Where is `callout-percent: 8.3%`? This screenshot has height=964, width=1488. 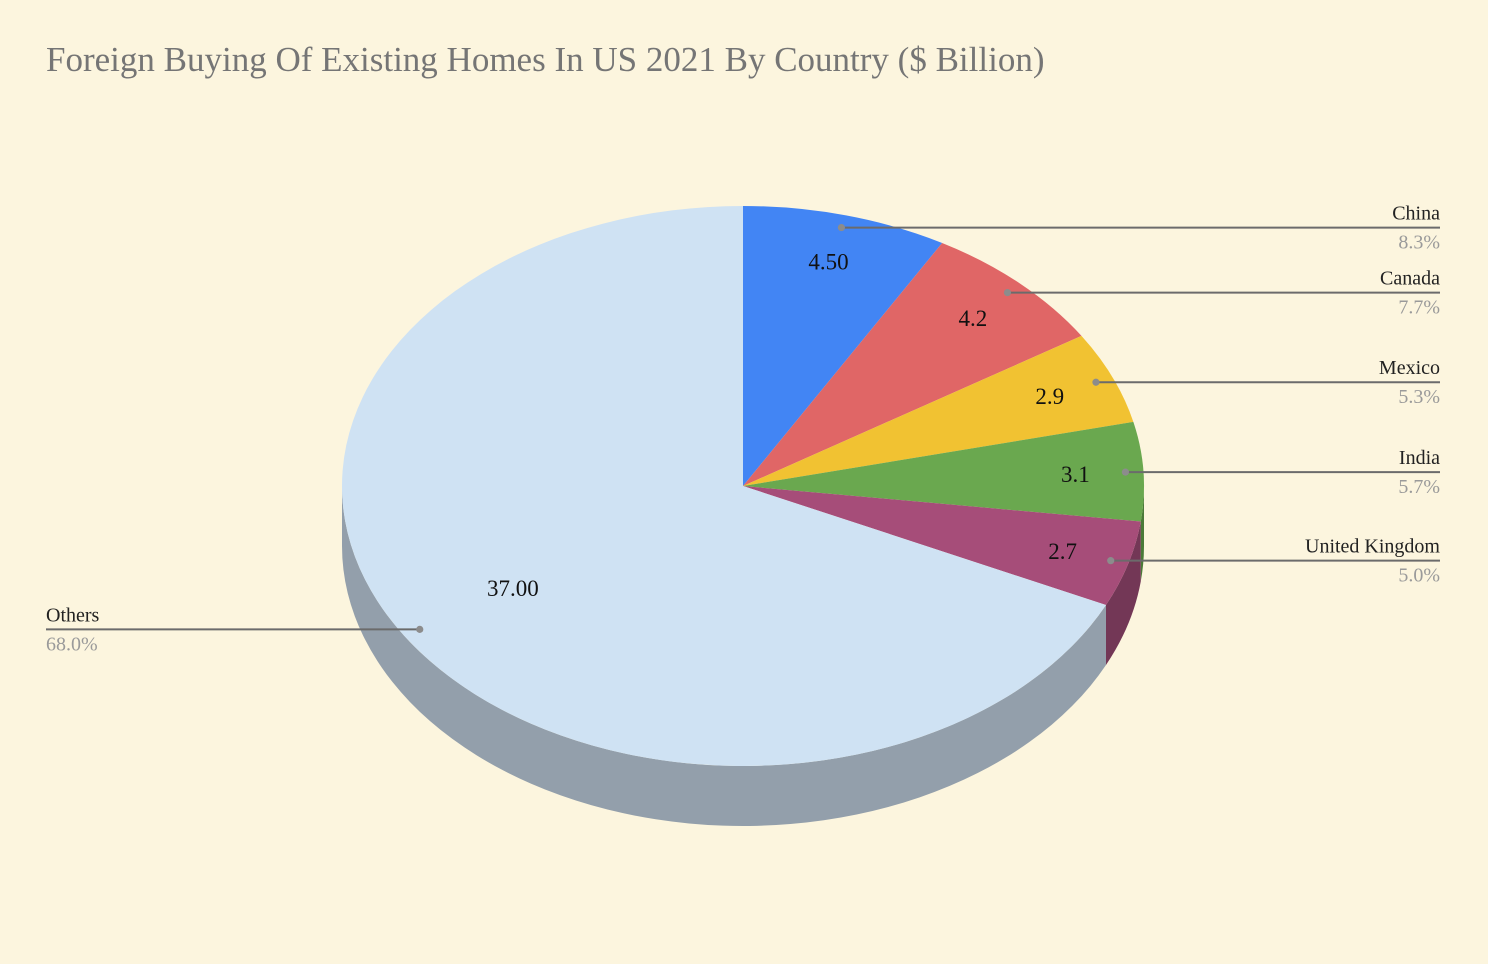 callout-percent: 8.3% is located at coordinates (1419, 243).